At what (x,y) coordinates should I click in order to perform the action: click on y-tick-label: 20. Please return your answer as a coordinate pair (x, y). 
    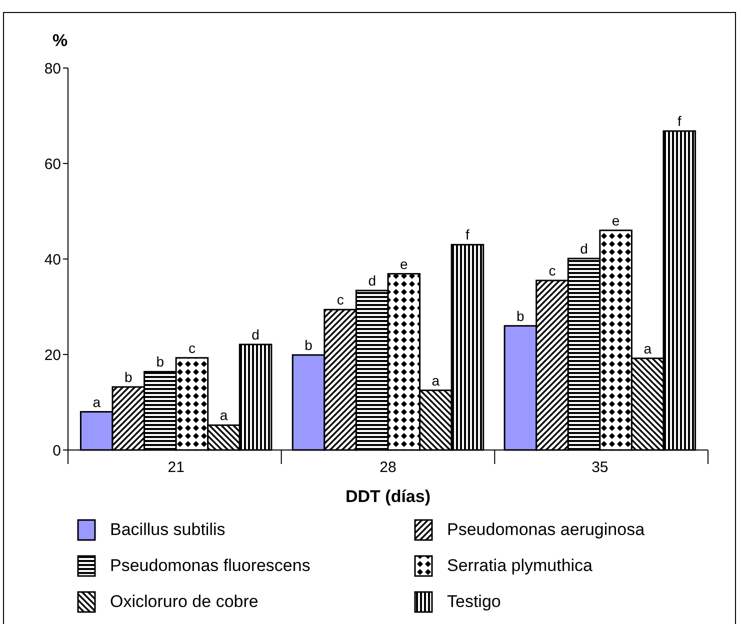
    Looking at the image, I should click on (52, 355).